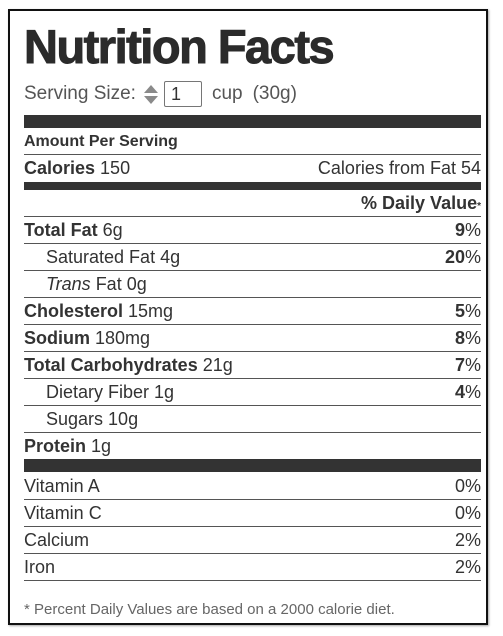  What do you see at coordinates (170, 256) in the screenshot?
I see `saturated-fat-amount: 4g` at bounding box center [170, 256].